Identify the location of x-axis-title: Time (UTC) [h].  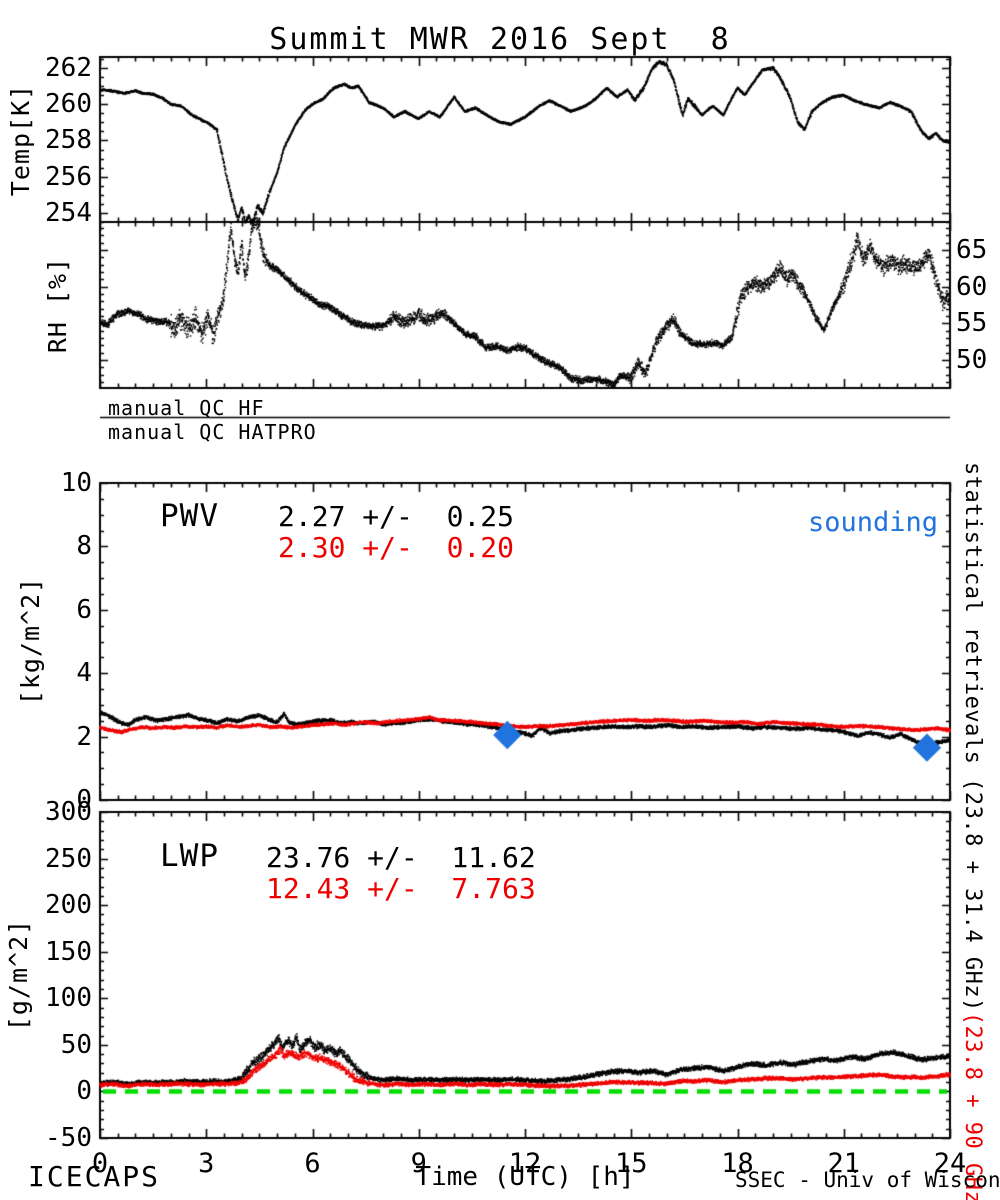
(525, 1177).